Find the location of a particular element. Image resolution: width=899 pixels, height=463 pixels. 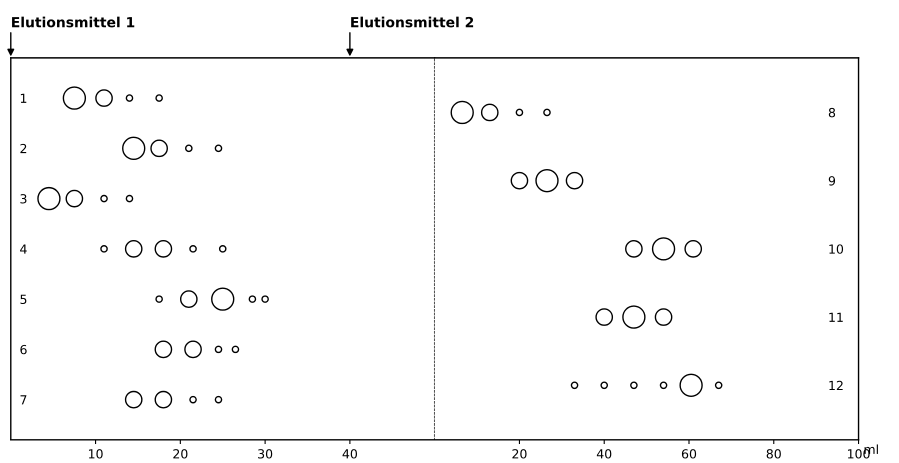

y-tick-label: 8 is located at coordinates (832, 113).